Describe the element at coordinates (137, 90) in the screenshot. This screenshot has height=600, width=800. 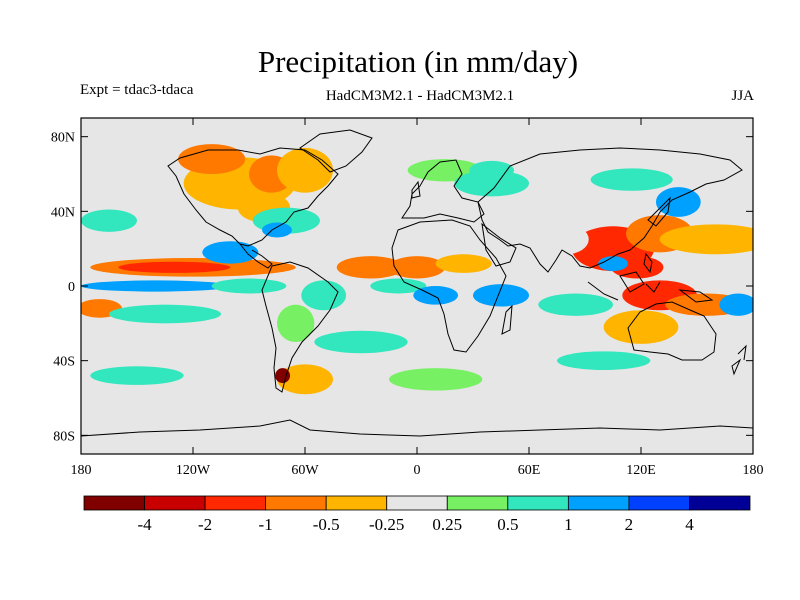
I see `experiment-label: Expt = tdac3-tdaca` at that location.